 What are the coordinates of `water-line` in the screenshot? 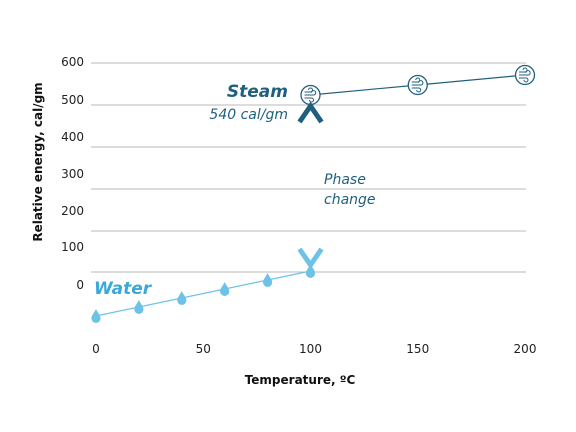 It's located at (203, 293).